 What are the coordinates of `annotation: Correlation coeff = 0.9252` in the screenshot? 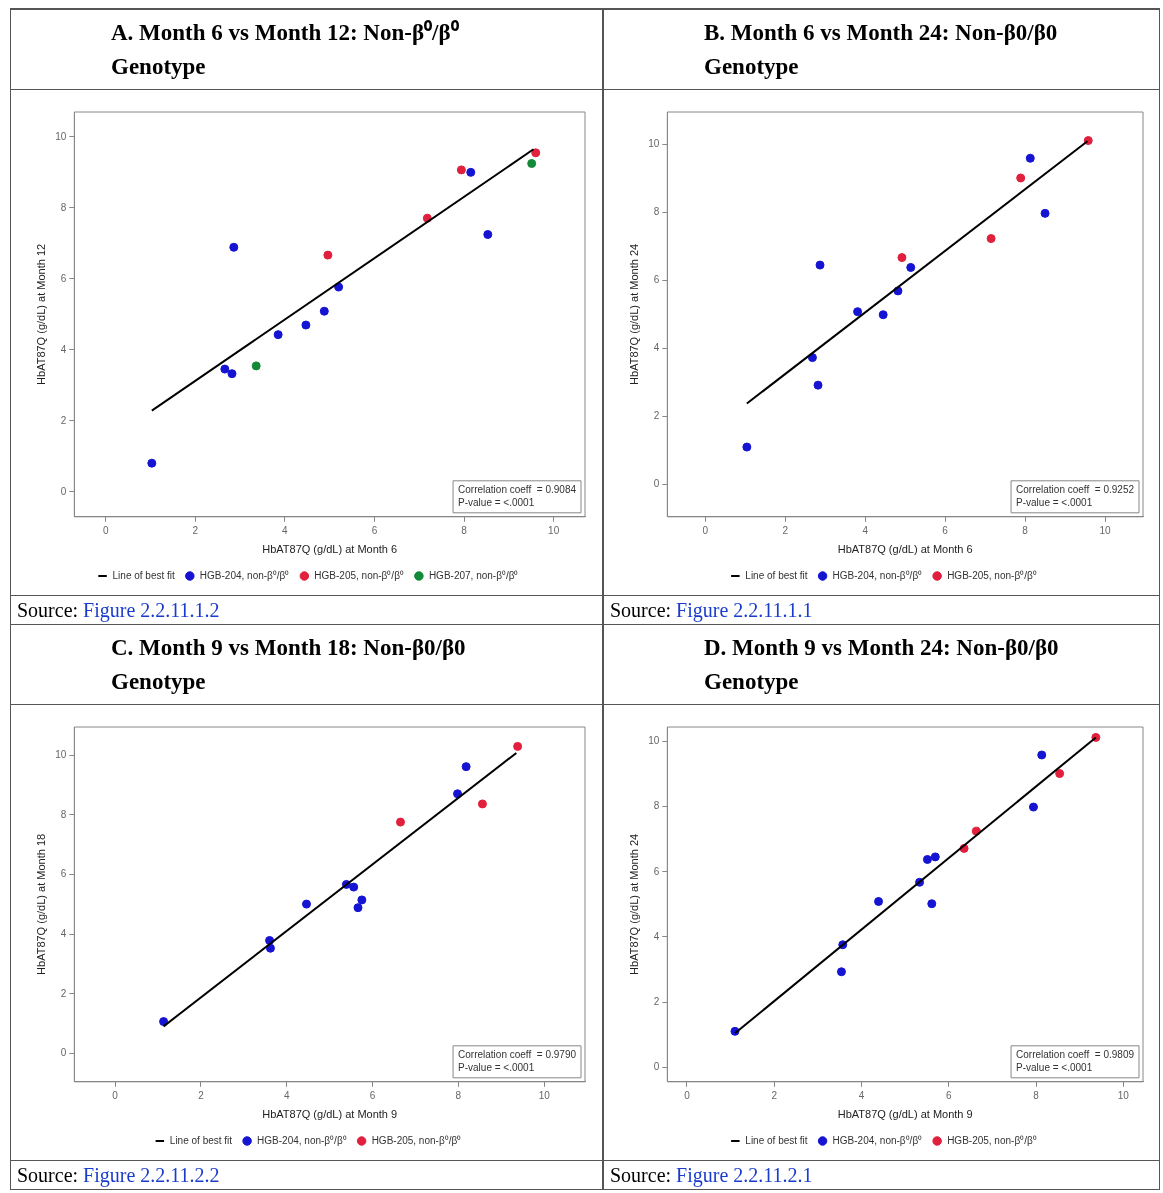 It's located at (1075, 489).